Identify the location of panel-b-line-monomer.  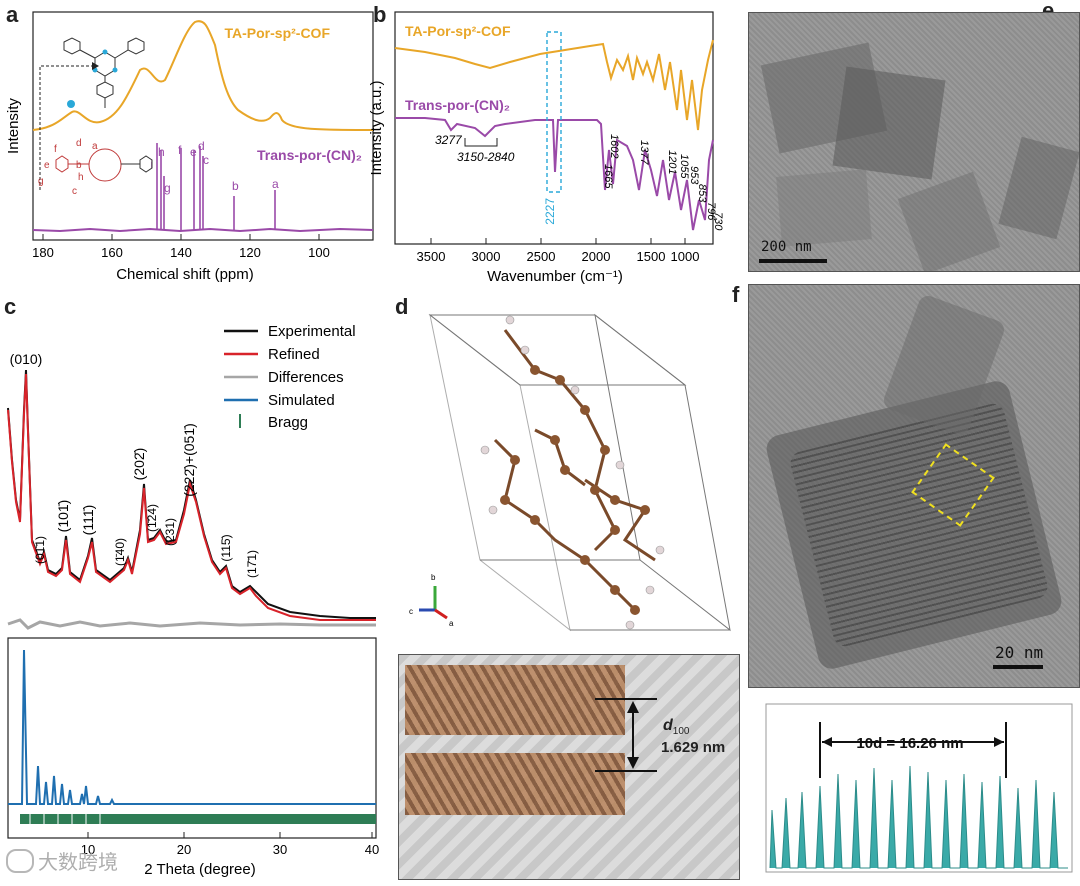
(554, 174).